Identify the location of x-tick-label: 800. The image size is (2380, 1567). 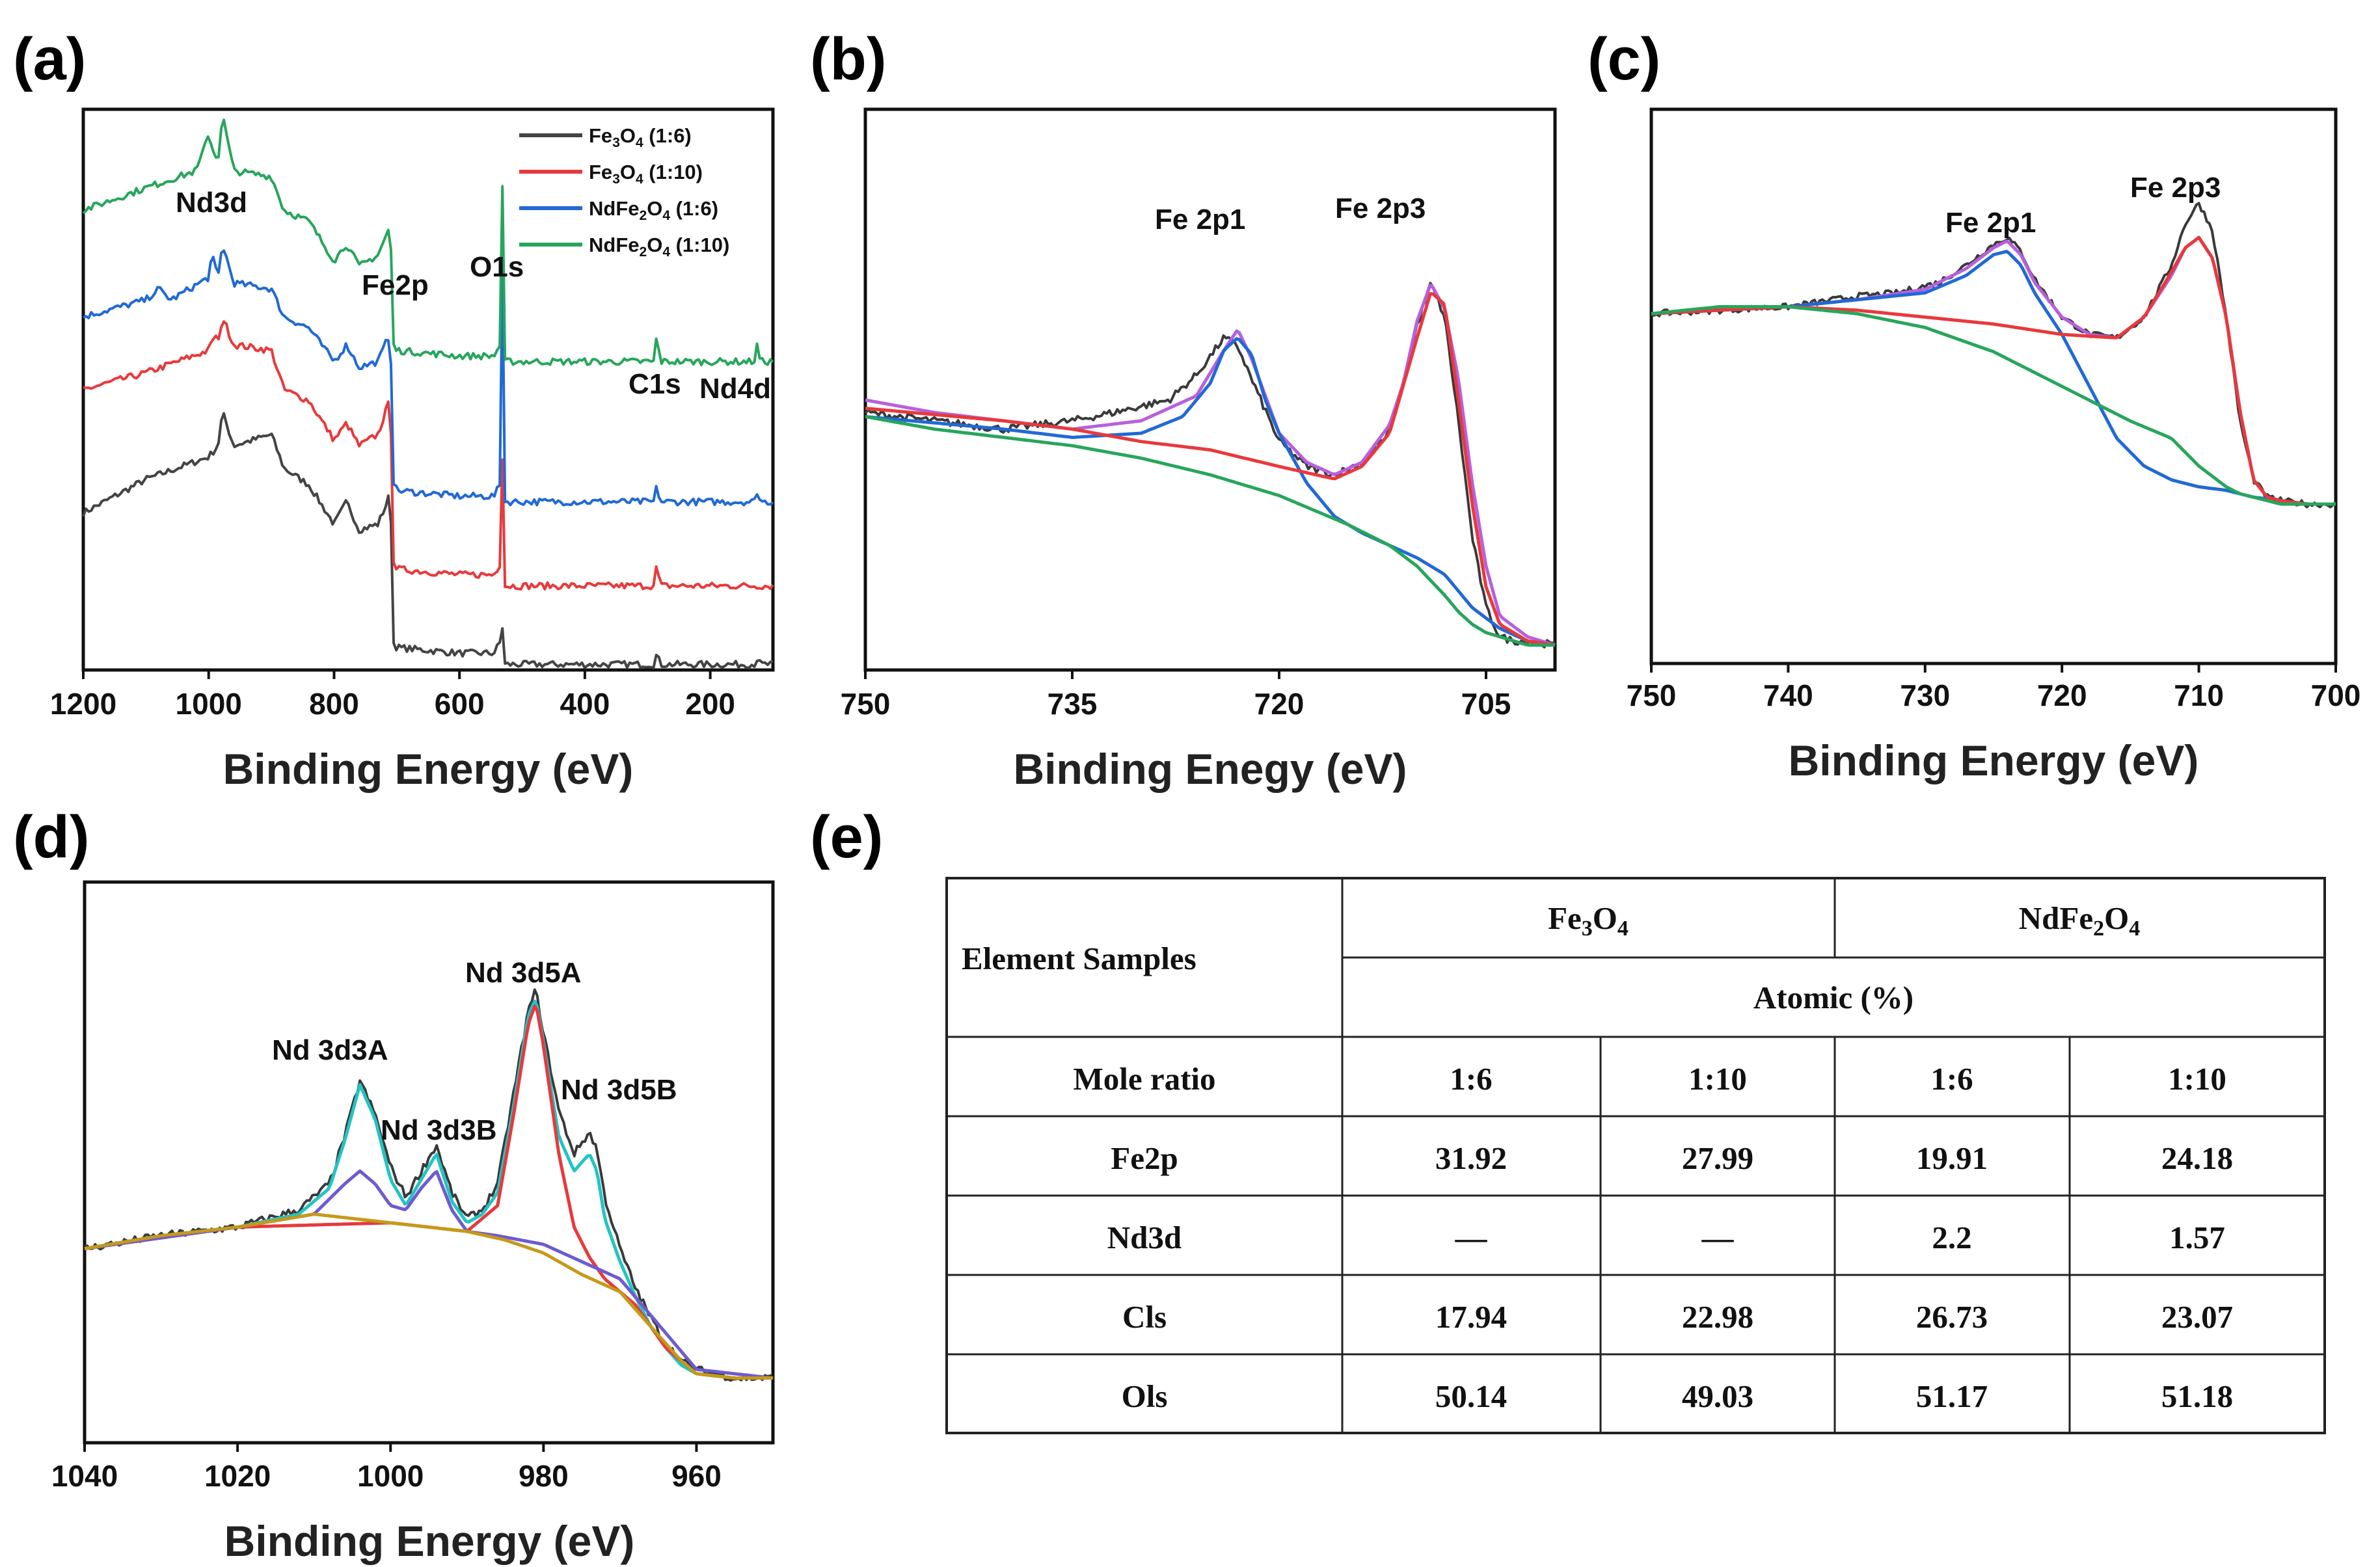
(334, 704).